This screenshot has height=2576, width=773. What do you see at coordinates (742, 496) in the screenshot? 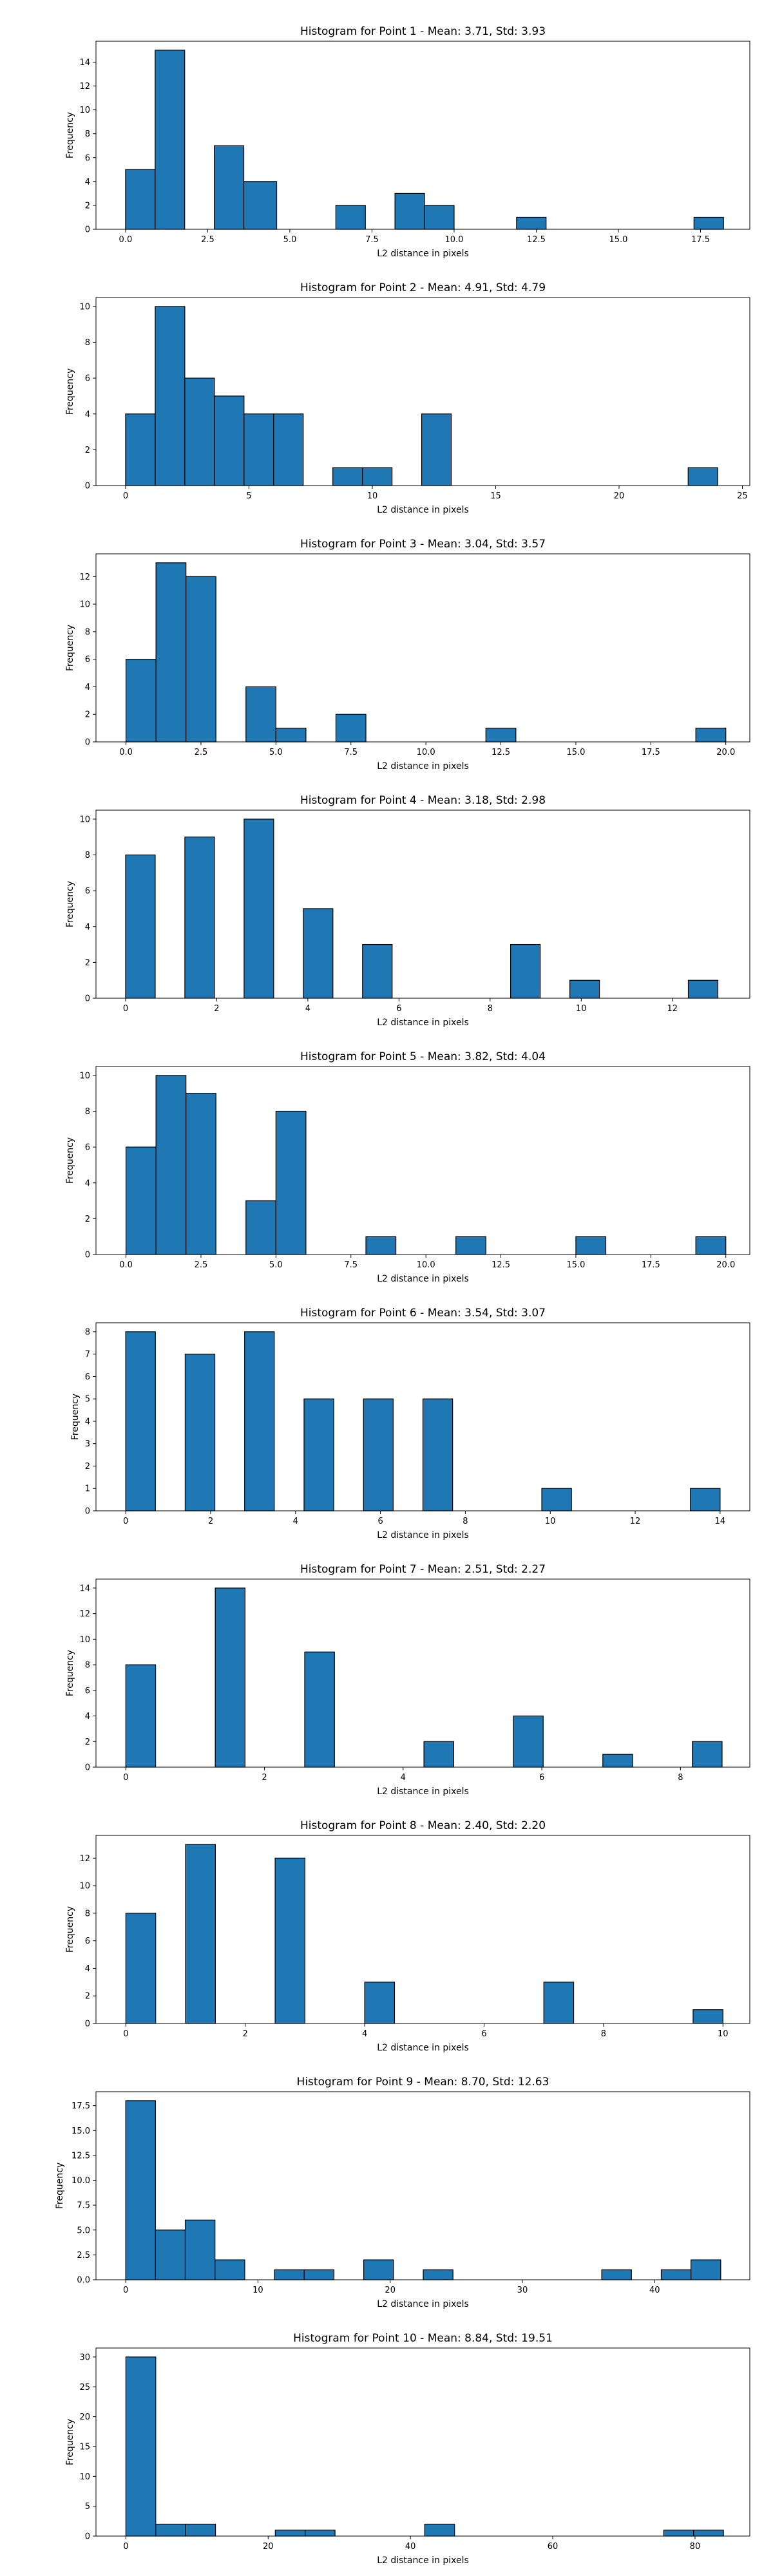
I see `x-tick-label: 25` at bounding box center [742, 496].